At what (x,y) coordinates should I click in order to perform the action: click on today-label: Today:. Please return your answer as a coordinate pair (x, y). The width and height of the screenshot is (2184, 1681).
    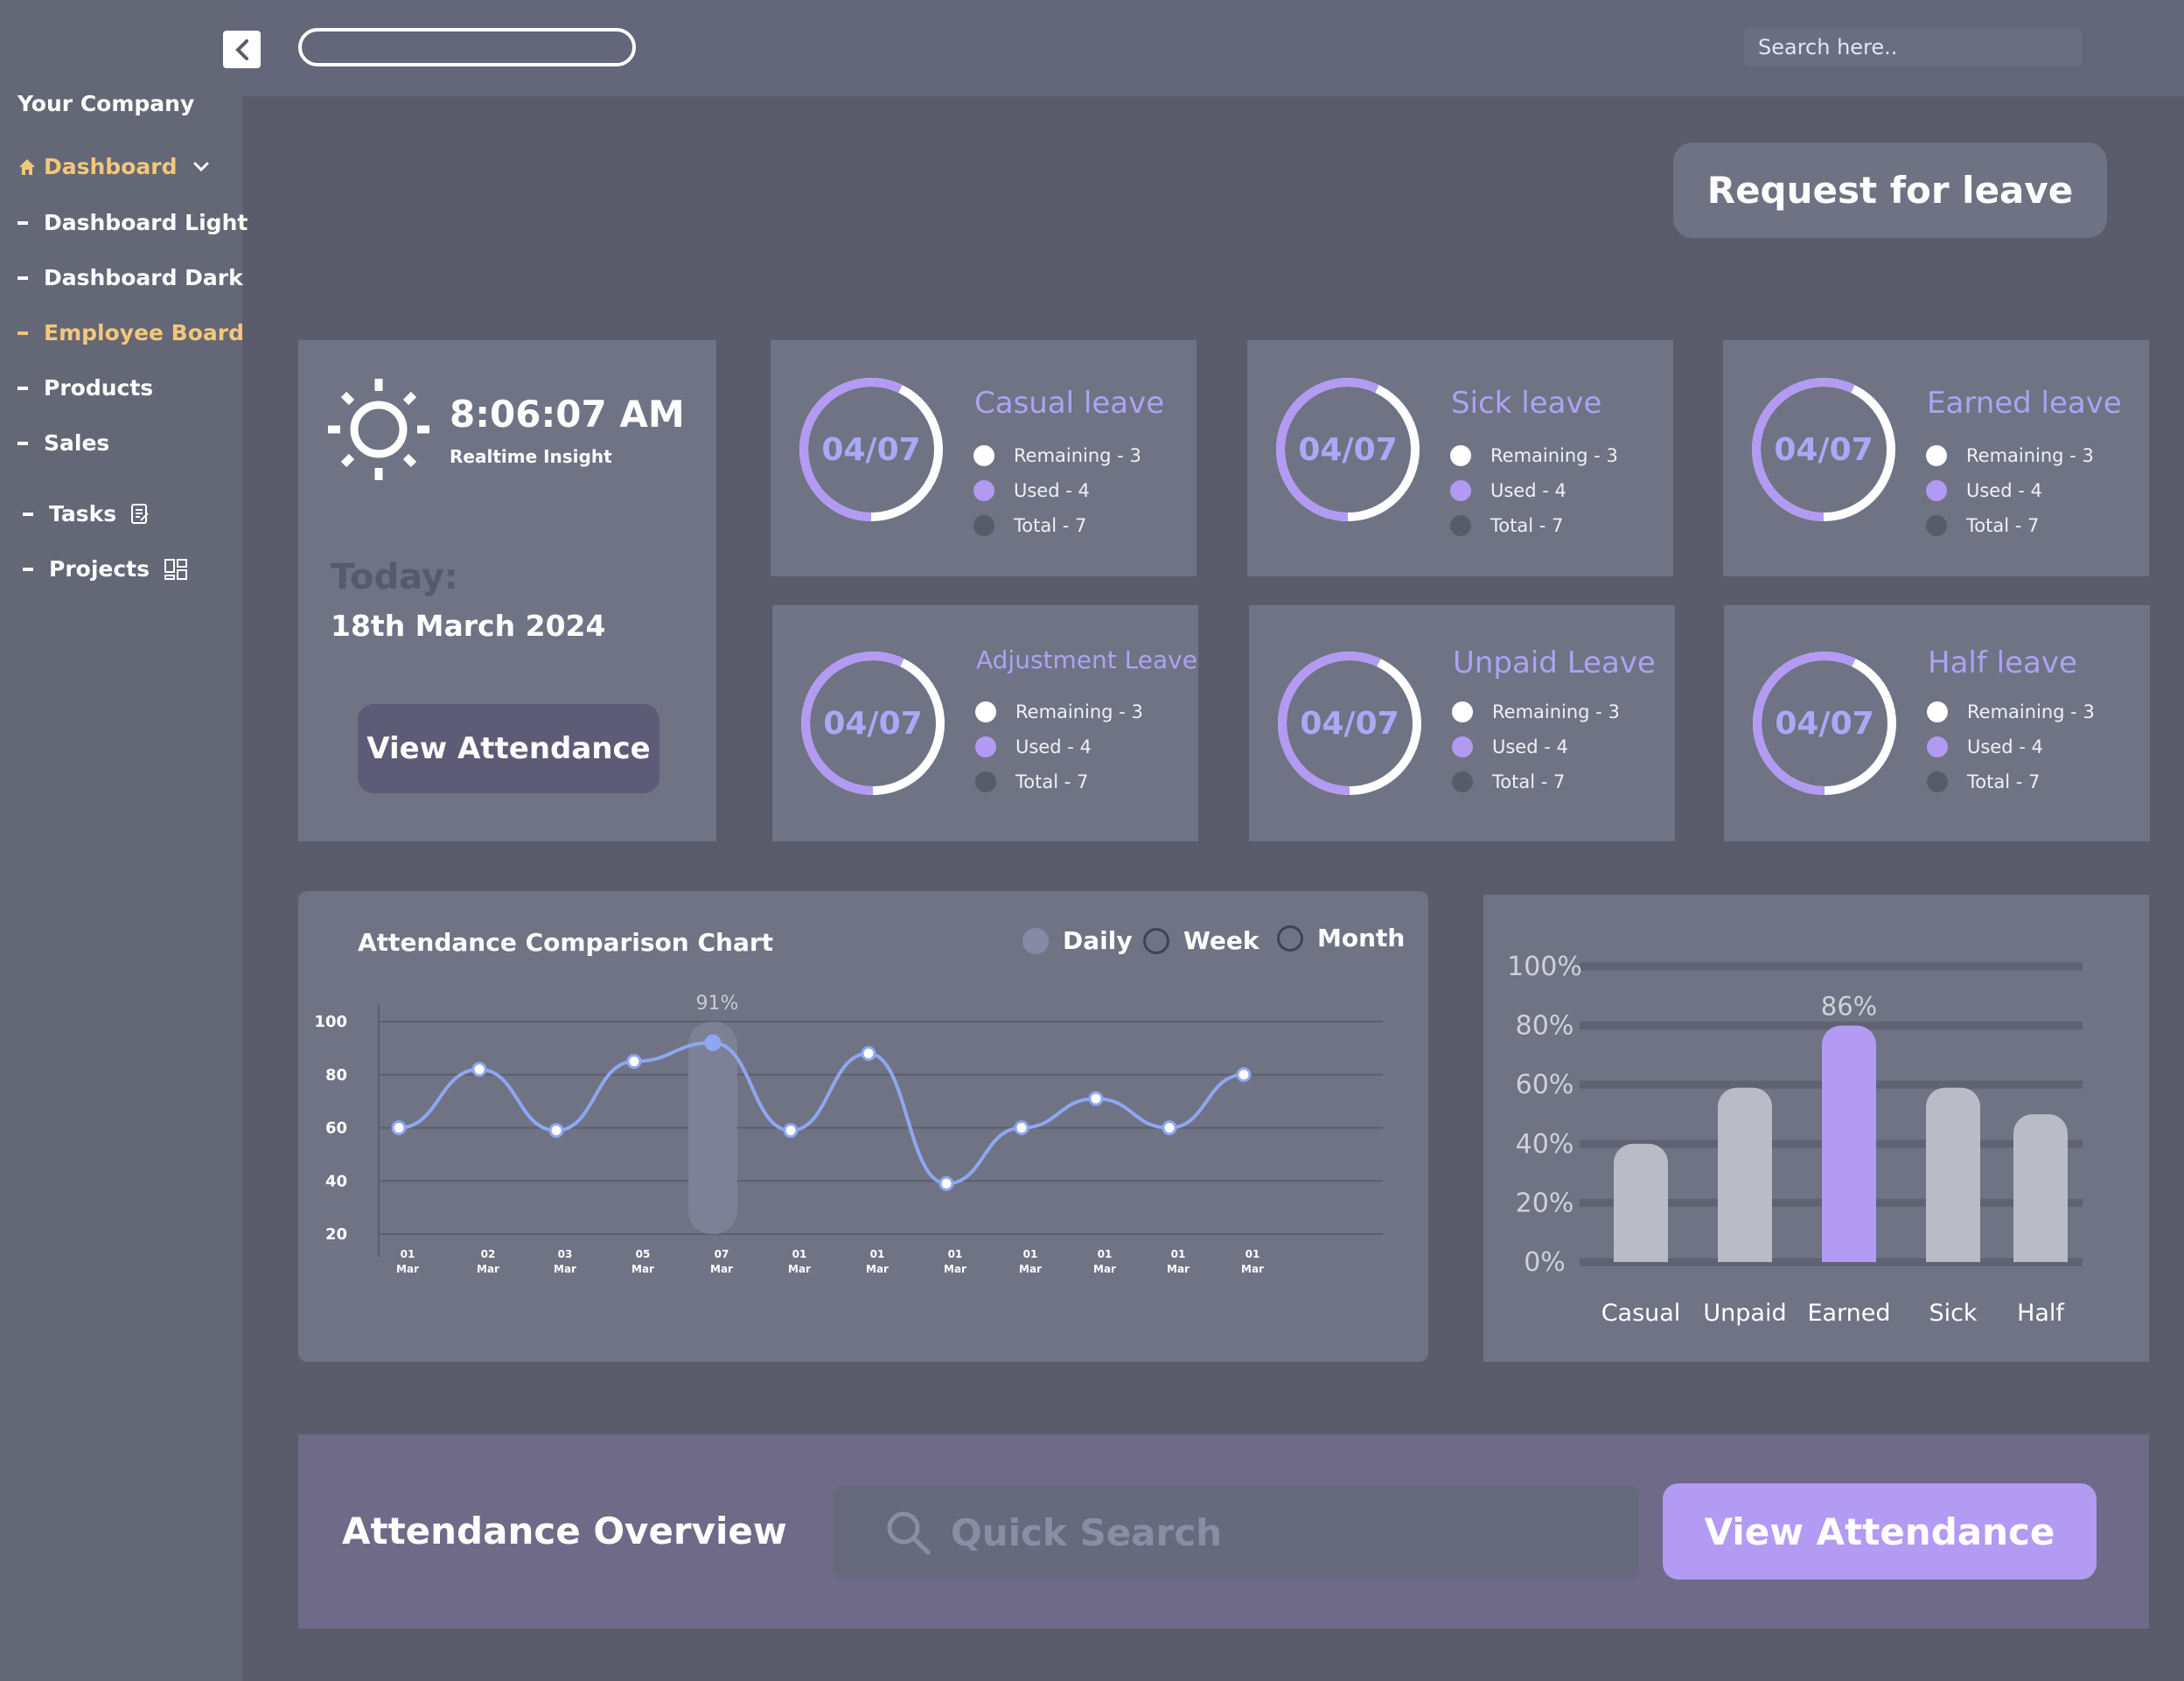
    Looking at the image, I should click on (394, 577).